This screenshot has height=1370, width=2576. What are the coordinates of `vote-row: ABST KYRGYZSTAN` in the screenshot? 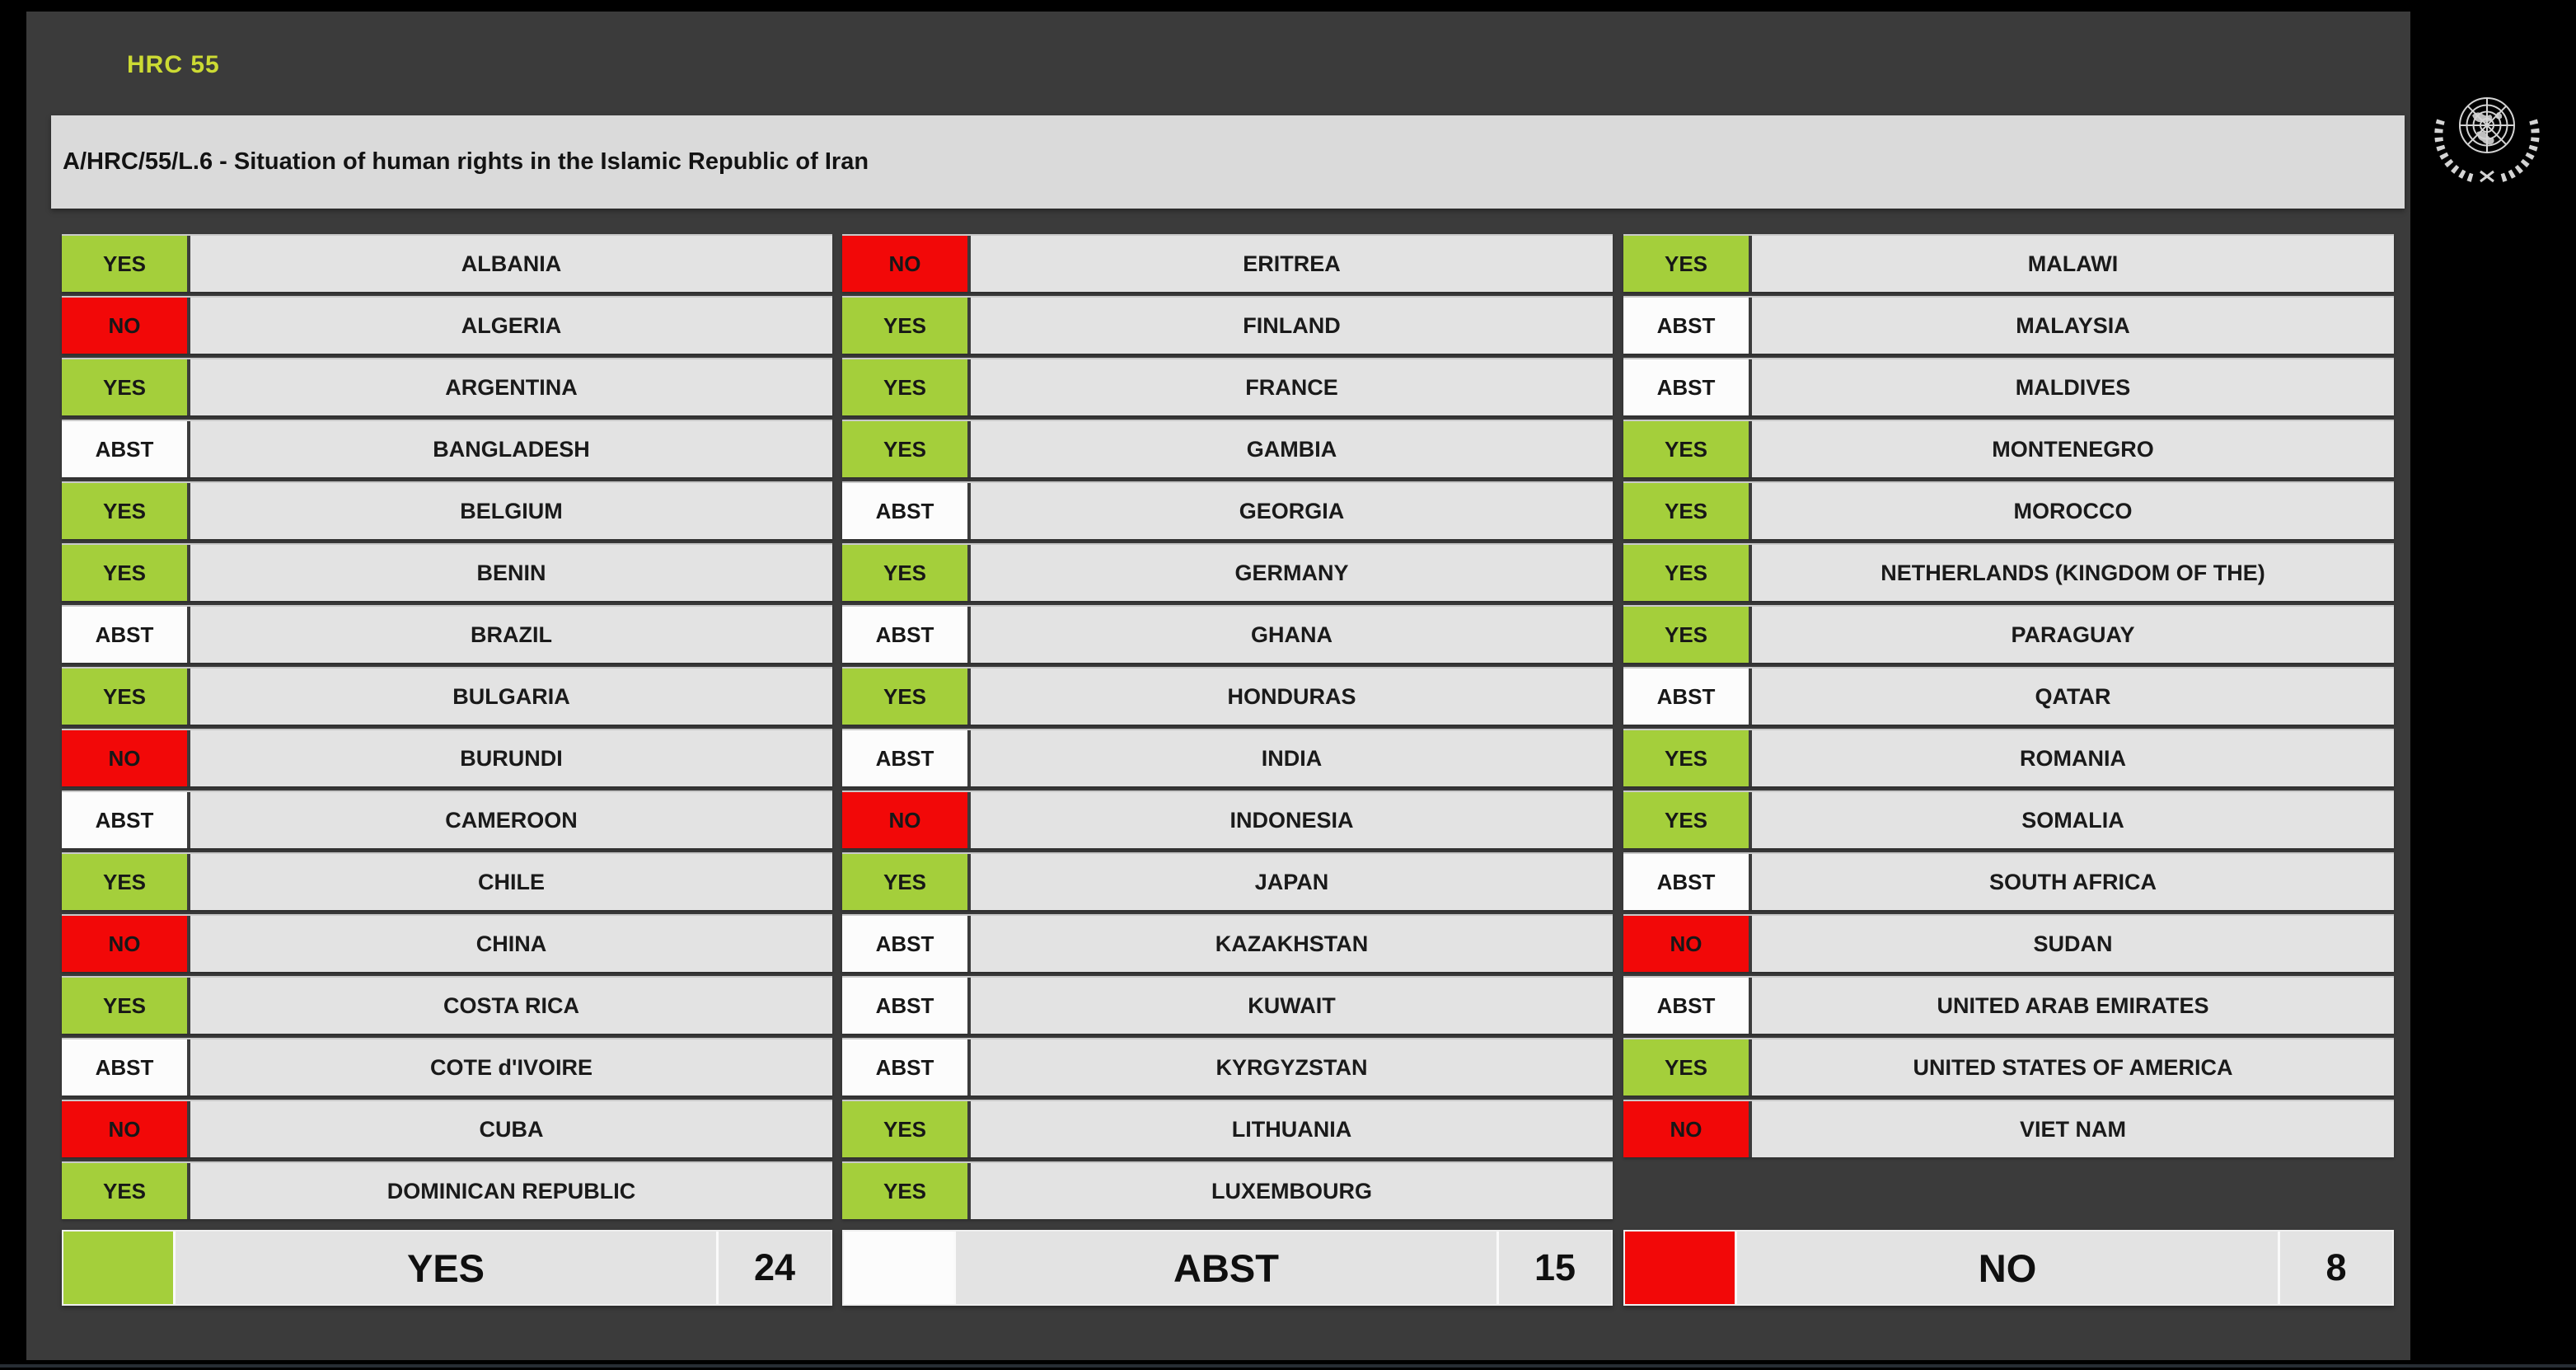 It's located at (1227, 1067).